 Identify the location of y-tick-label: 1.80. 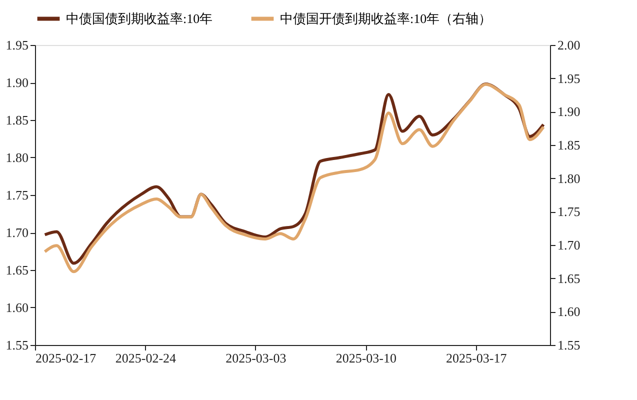
(17, 157).